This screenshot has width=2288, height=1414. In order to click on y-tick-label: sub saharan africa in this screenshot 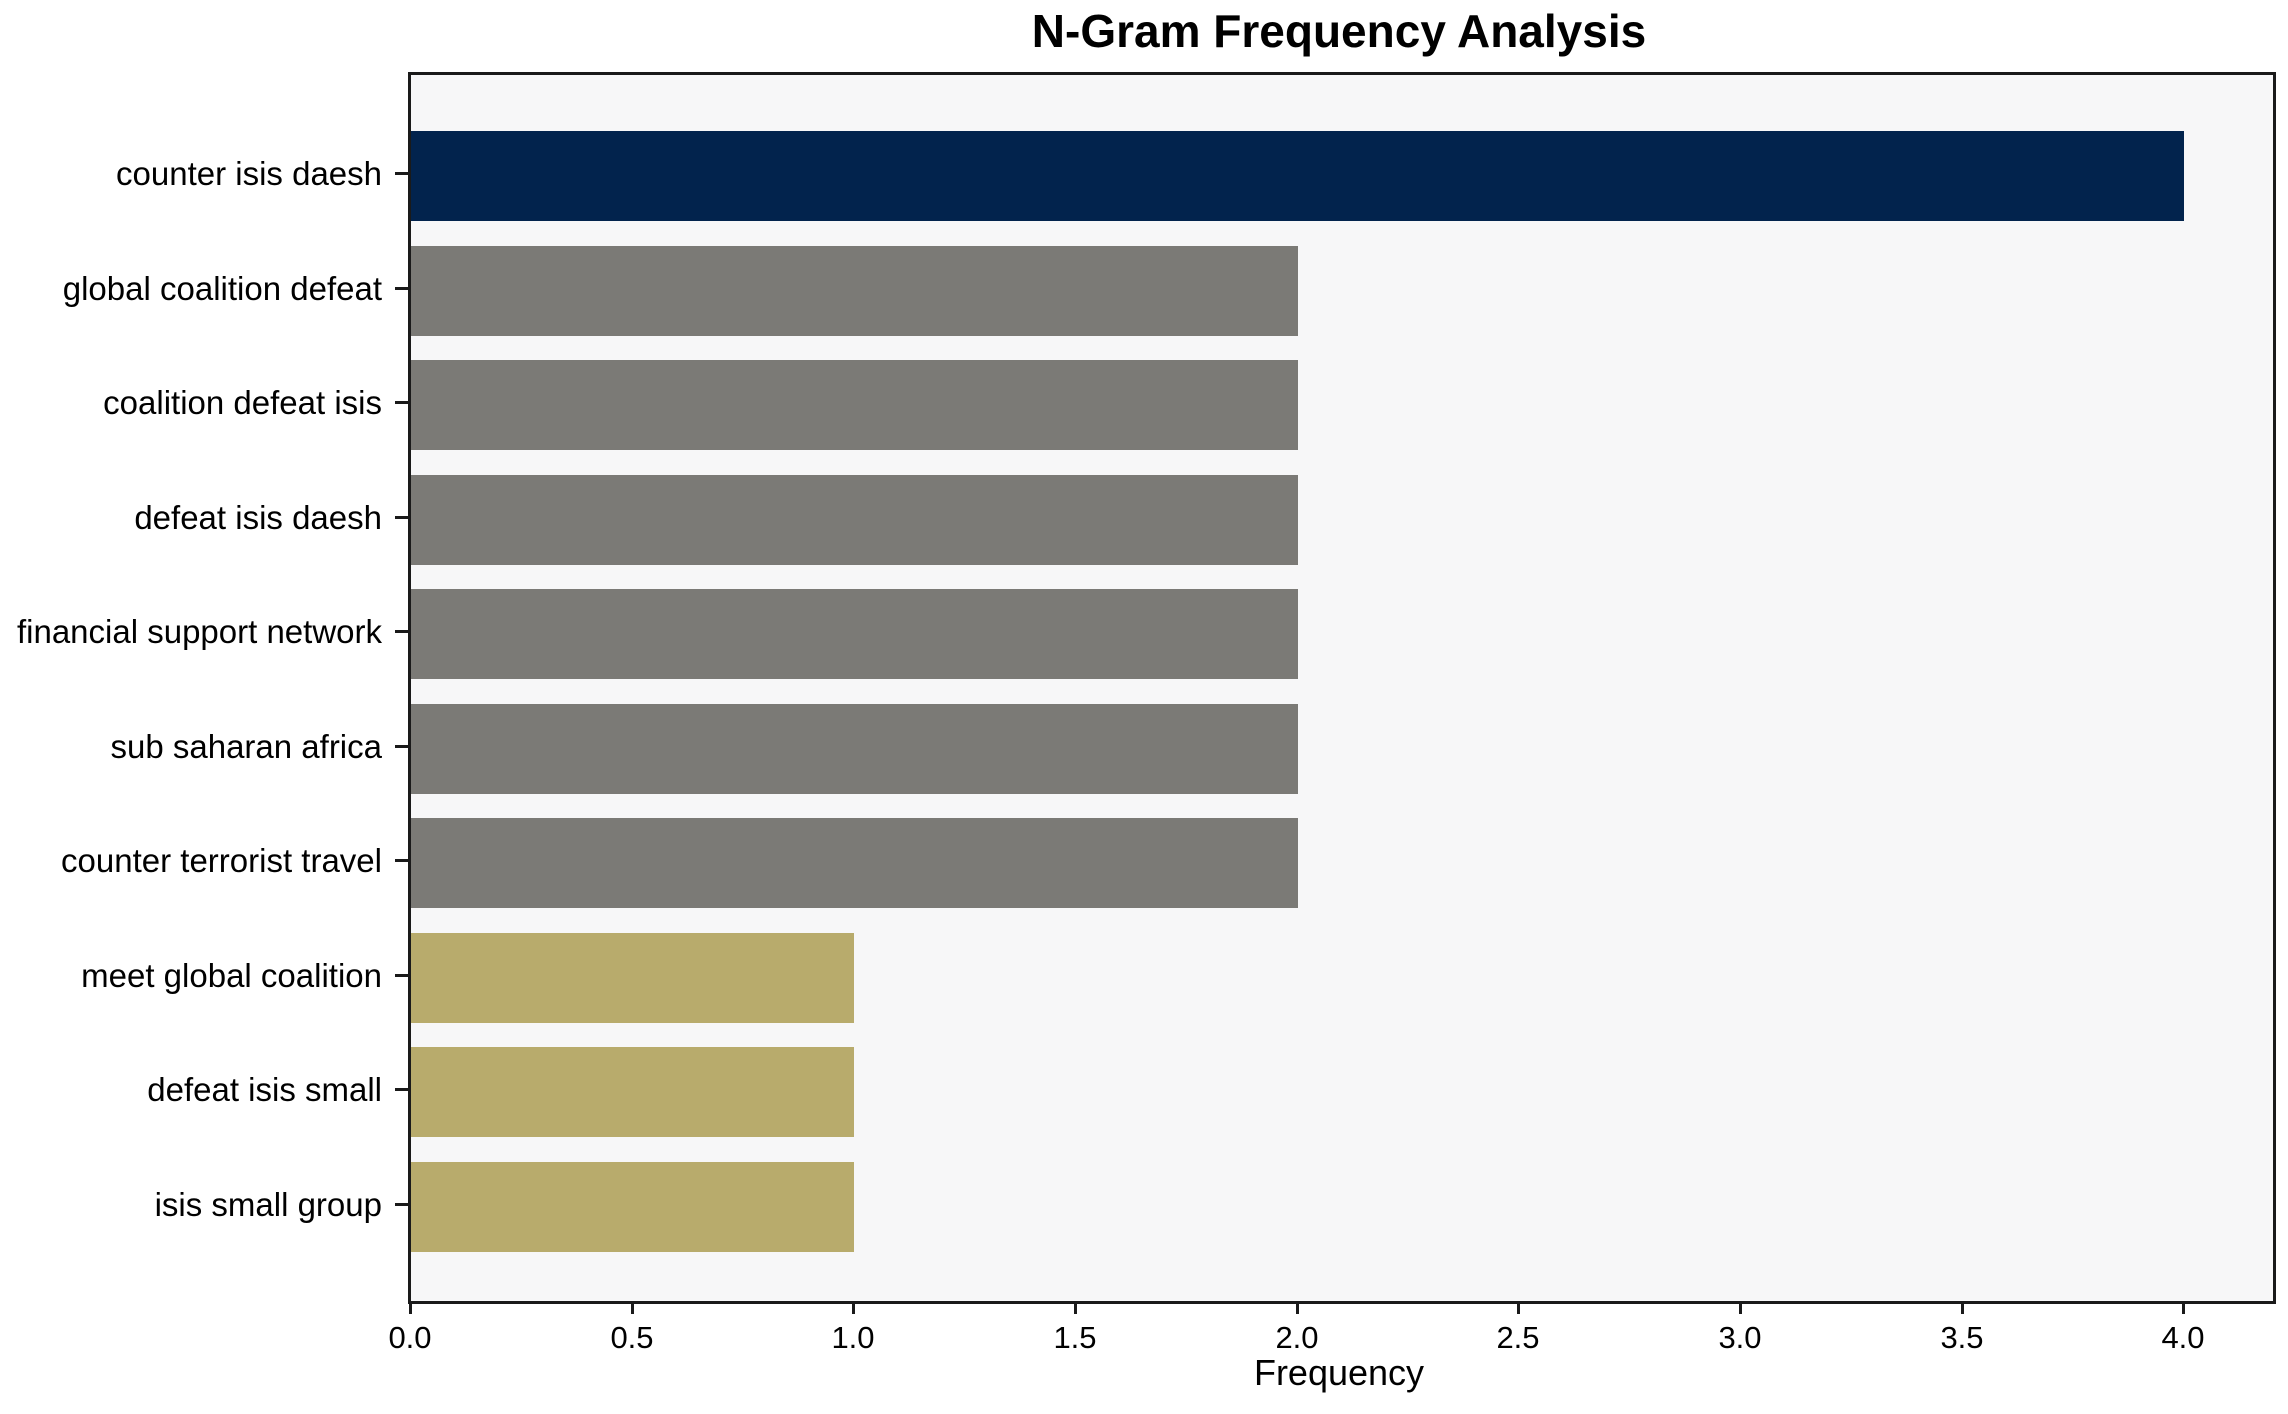, I will do `click(246, 746)`.